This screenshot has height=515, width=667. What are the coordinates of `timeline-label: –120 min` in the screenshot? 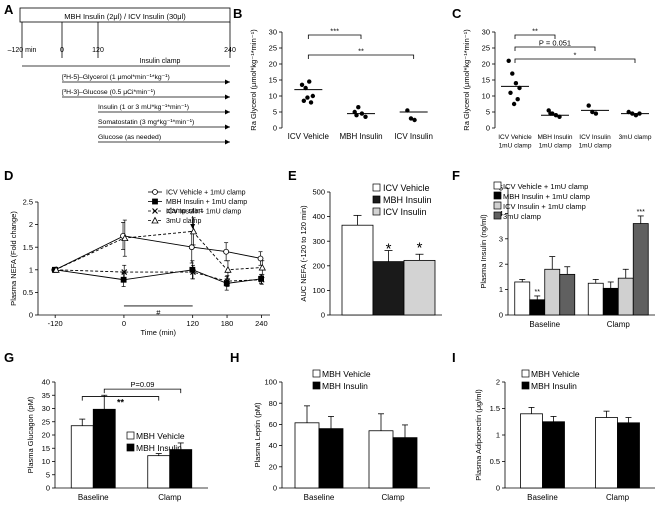 It's located at (22, 50).